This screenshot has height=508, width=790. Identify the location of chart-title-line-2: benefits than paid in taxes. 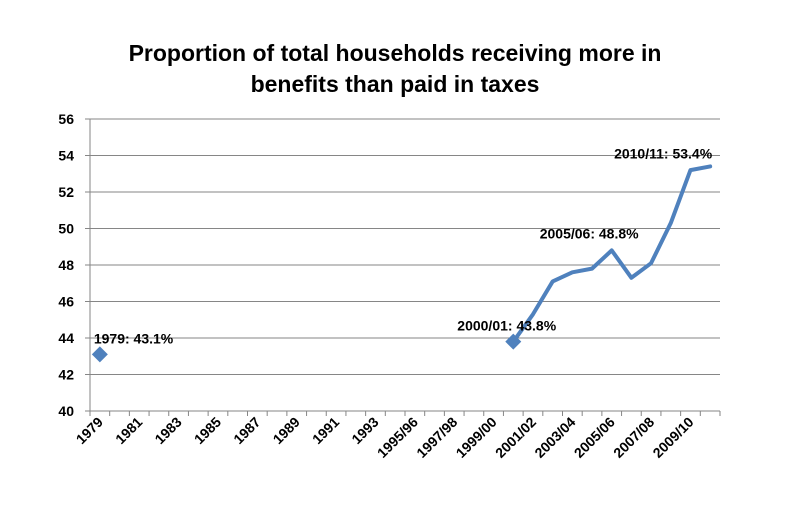
(395, 84).